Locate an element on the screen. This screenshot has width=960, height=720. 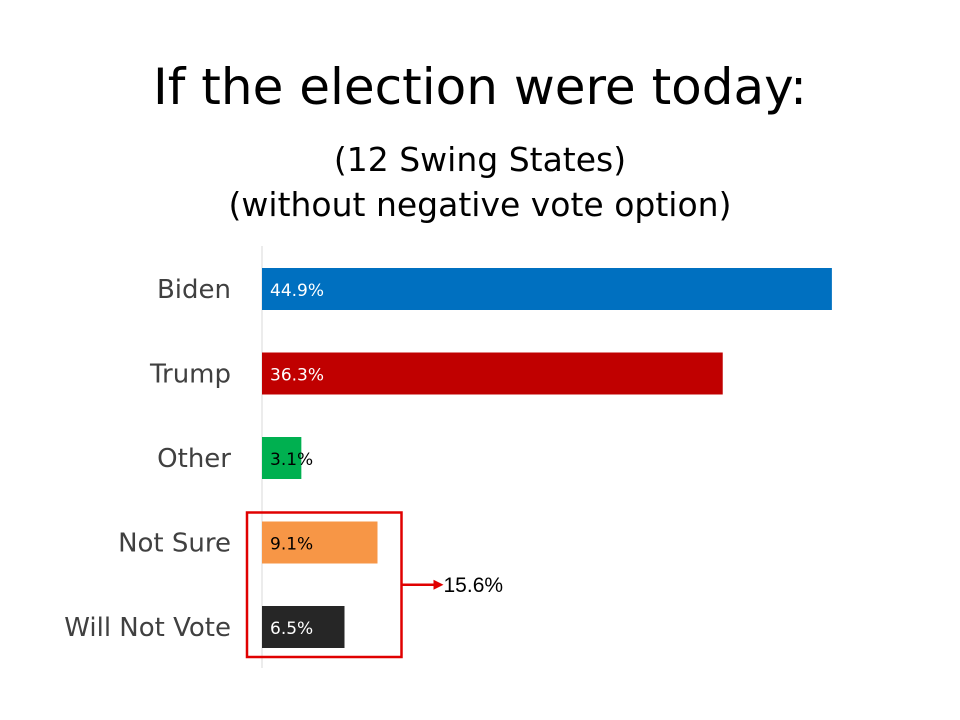
data-label: 36.3% is located at coordinates (297, 376).